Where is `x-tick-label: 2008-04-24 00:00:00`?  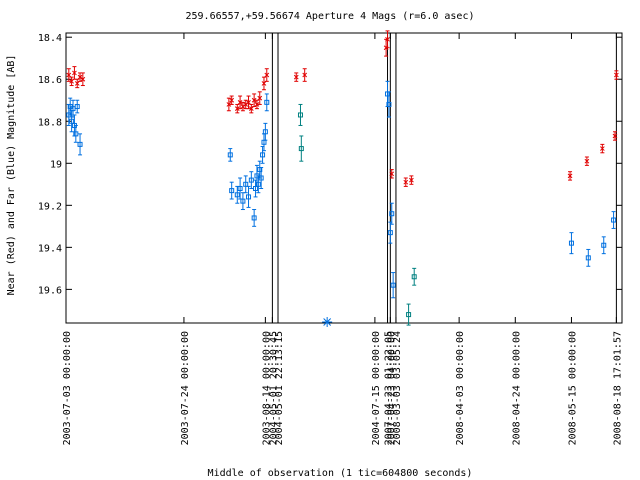 x-tick-label: 2008-04-24 00:00:00 is located at coordinates (516, 388).